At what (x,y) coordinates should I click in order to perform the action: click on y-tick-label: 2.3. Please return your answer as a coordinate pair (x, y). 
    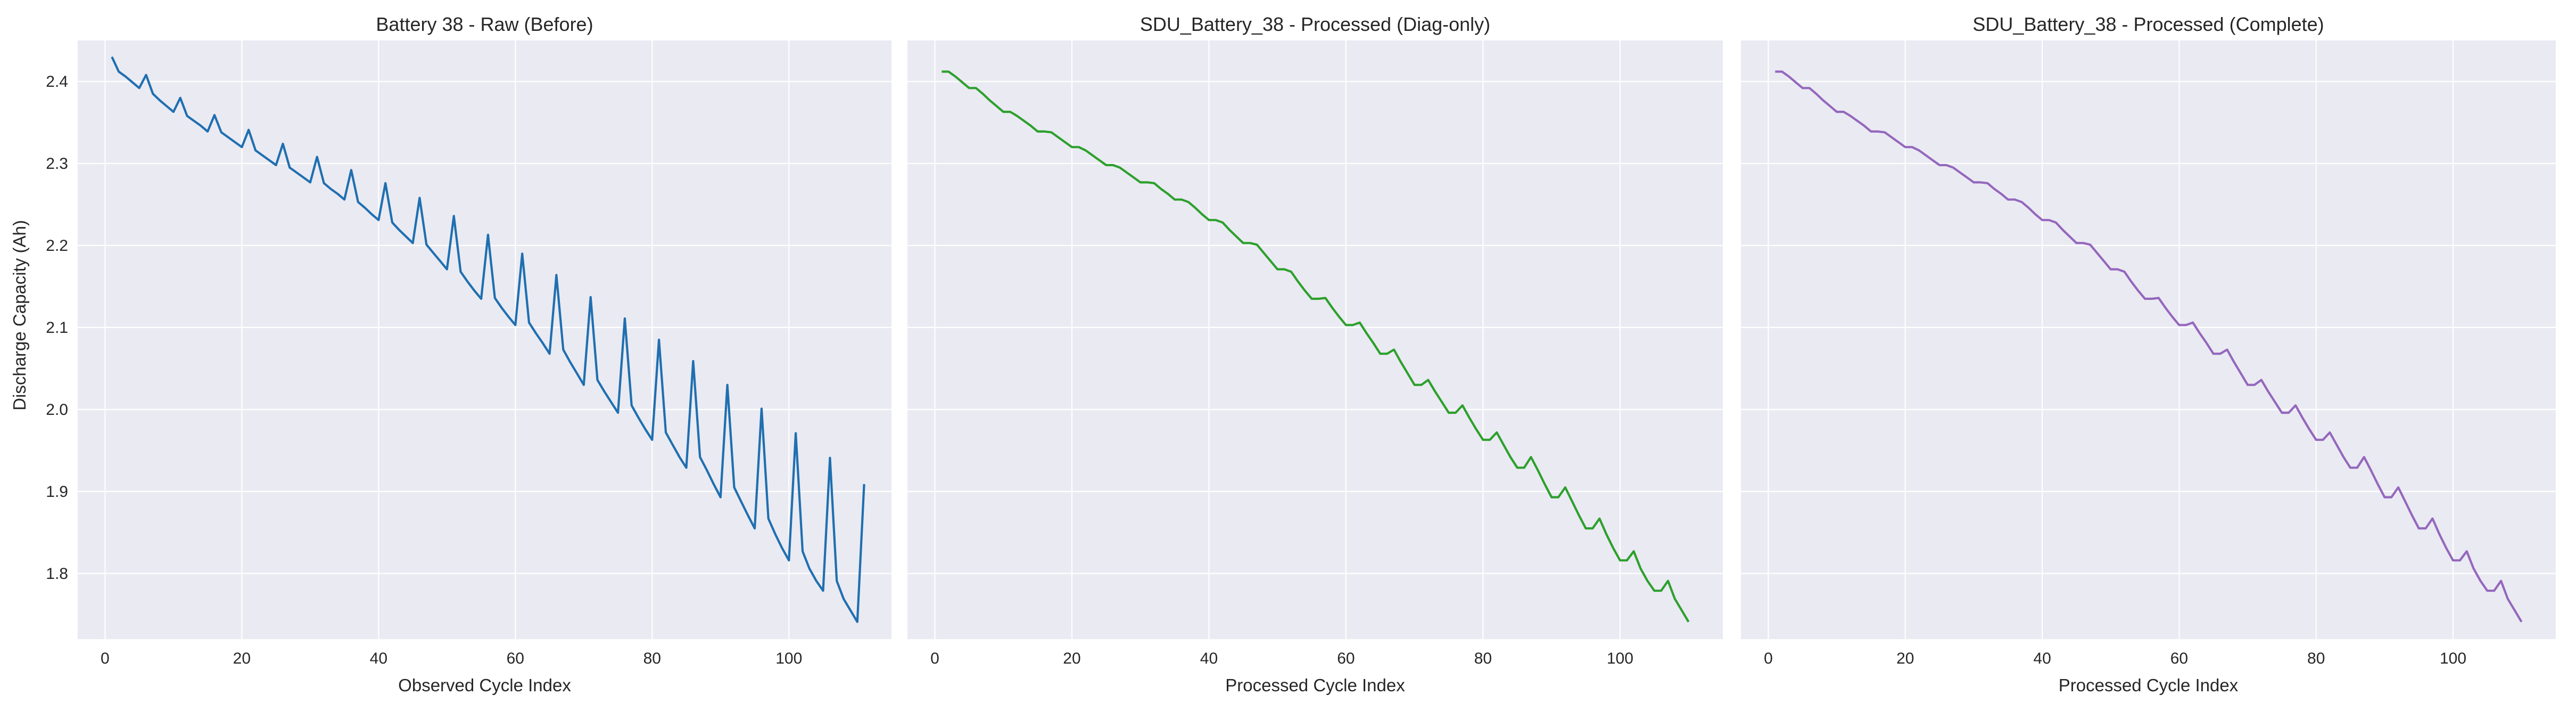
    Looking at the image, I should click on (57, 164).